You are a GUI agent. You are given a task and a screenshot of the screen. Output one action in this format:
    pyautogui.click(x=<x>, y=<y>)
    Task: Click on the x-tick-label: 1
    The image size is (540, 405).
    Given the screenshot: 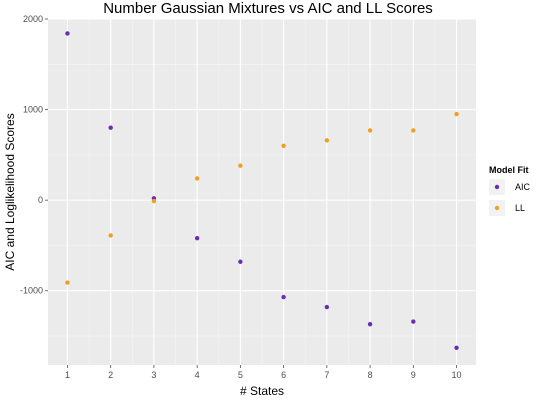 What is the action you would take?
    pyautogui.click(x=67, y=375)
    